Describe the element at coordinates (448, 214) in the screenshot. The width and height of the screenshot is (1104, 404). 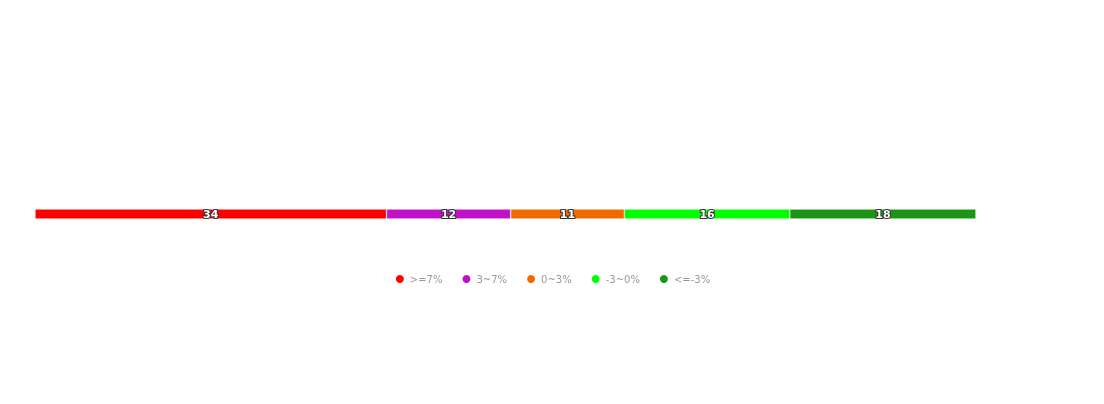
I see `data-label: 12` at that location.